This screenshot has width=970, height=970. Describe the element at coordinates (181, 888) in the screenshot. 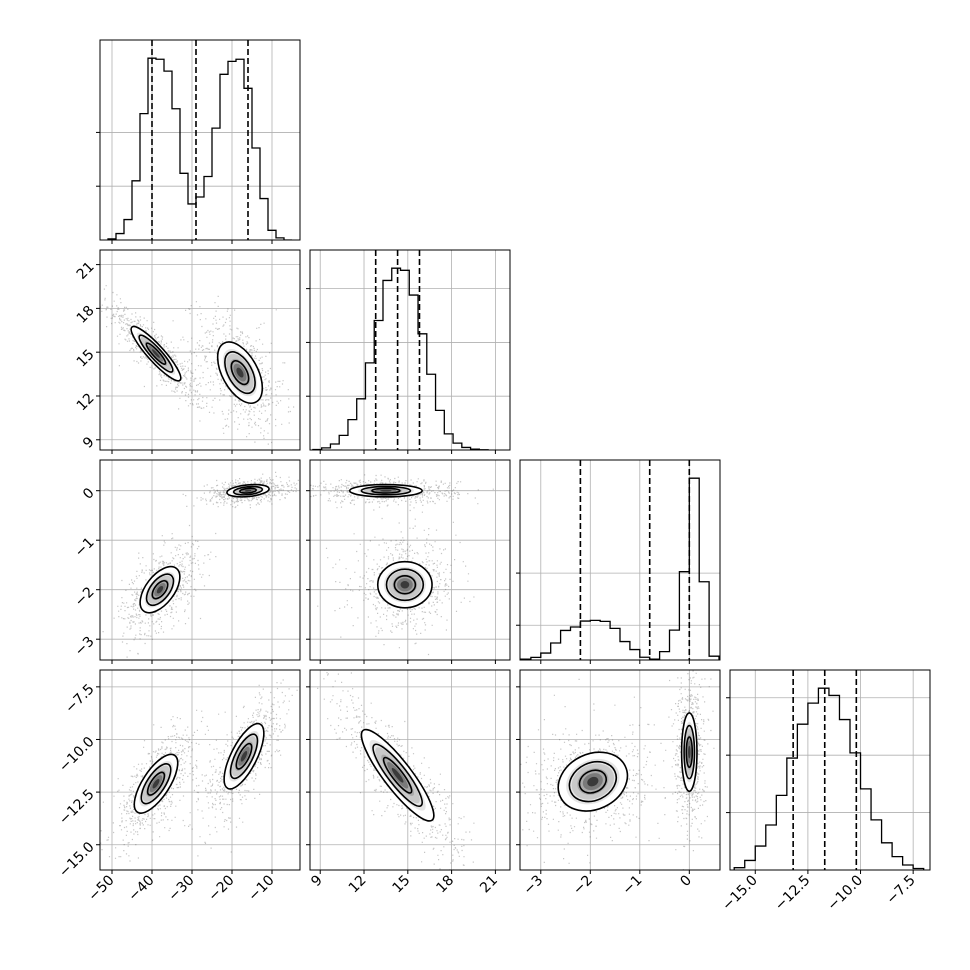

I see `x-tick-label: −30` at that location.